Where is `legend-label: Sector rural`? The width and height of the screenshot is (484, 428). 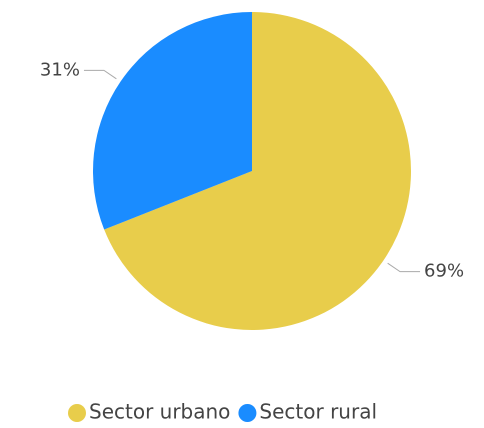
legend-label: Sector rural is located at coordinates (318, 412).